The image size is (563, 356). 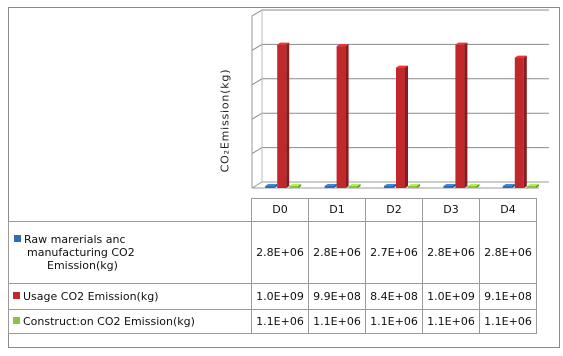 I want to click on legend-line: Usage CO2 Emission(kg), so click(x=91, y=296).